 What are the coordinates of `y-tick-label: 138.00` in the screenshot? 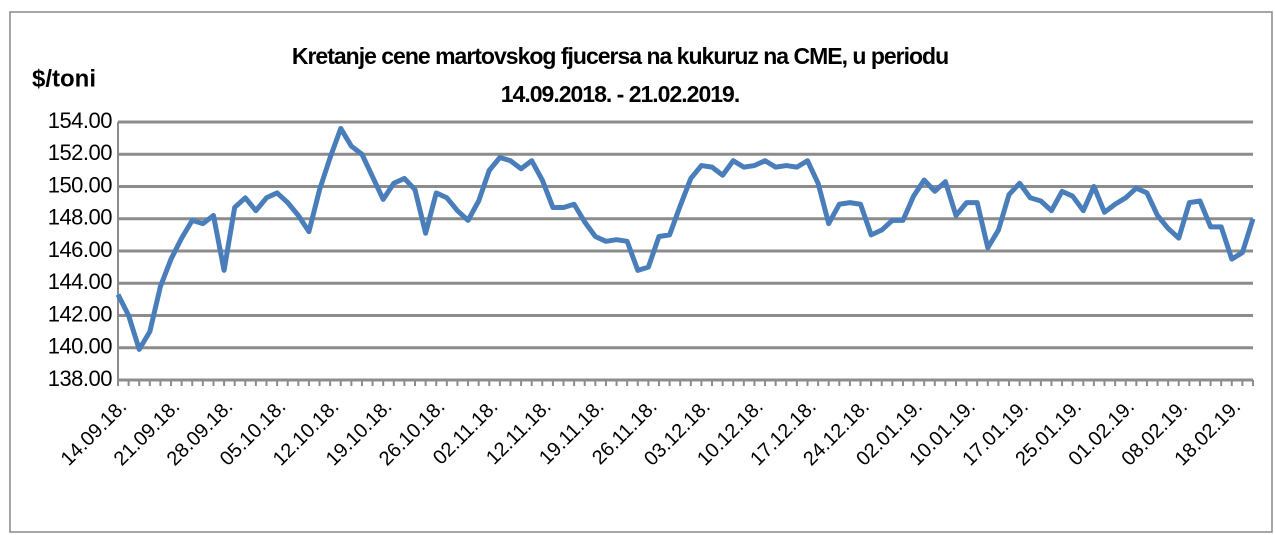 It's located at (80, 378).